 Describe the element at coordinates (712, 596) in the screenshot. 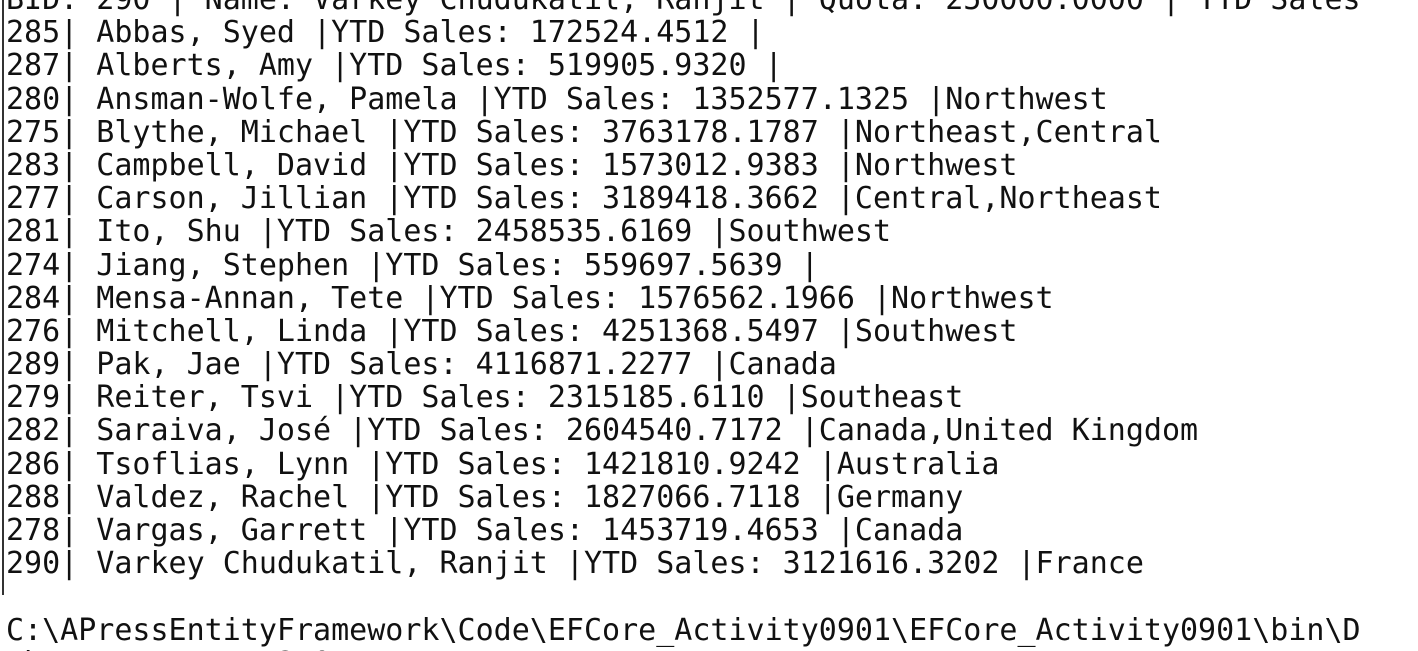

I see `blank-line` at that location.